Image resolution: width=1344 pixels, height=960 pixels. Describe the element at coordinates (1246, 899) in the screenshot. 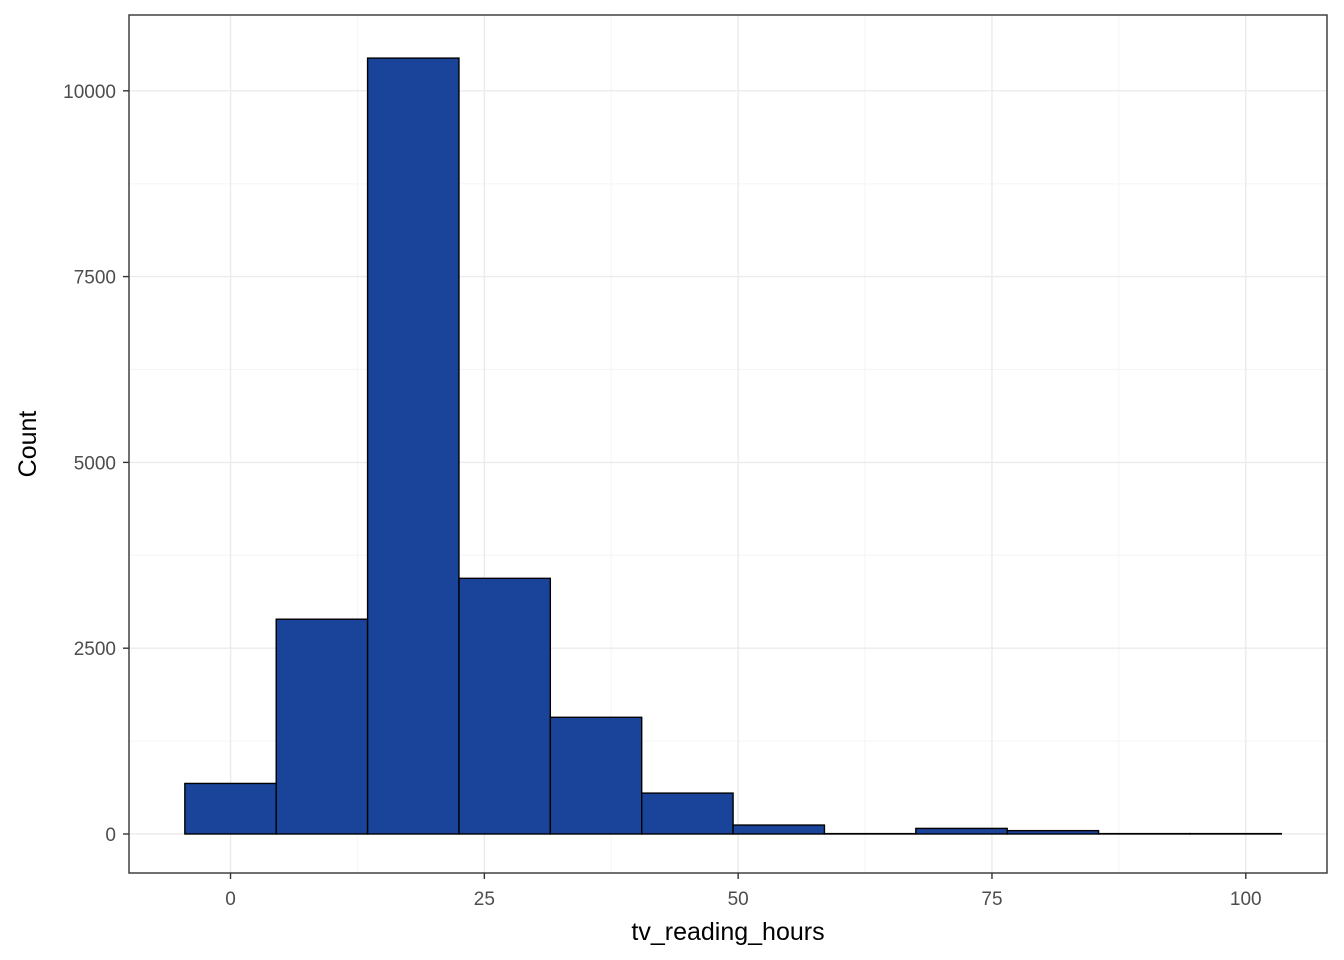

I see `x-tick-label: 100` at that location.